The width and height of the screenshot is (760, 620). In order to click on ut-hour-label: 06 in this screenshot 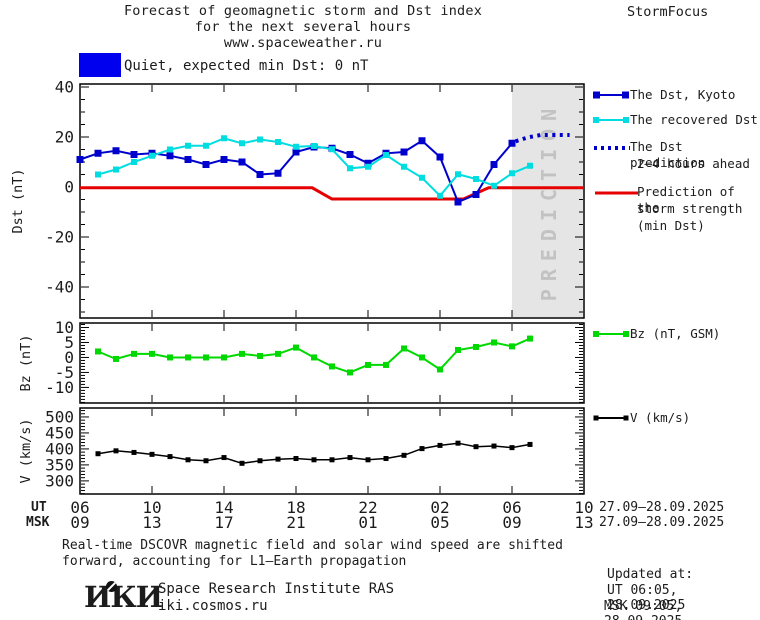, I will do `click(511, 507)`.